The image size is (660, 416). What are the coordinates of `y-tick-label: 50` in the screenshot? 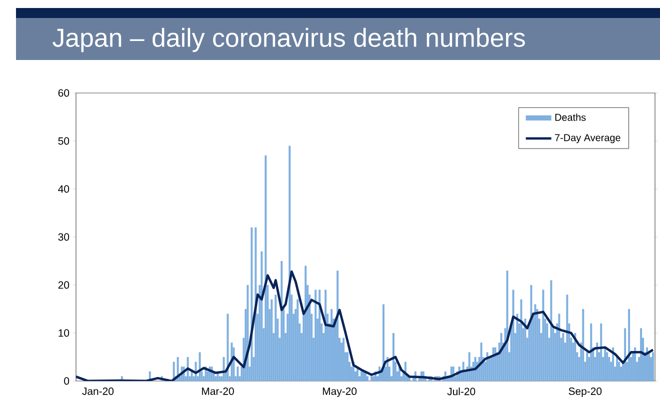 It's located at (64, 141).